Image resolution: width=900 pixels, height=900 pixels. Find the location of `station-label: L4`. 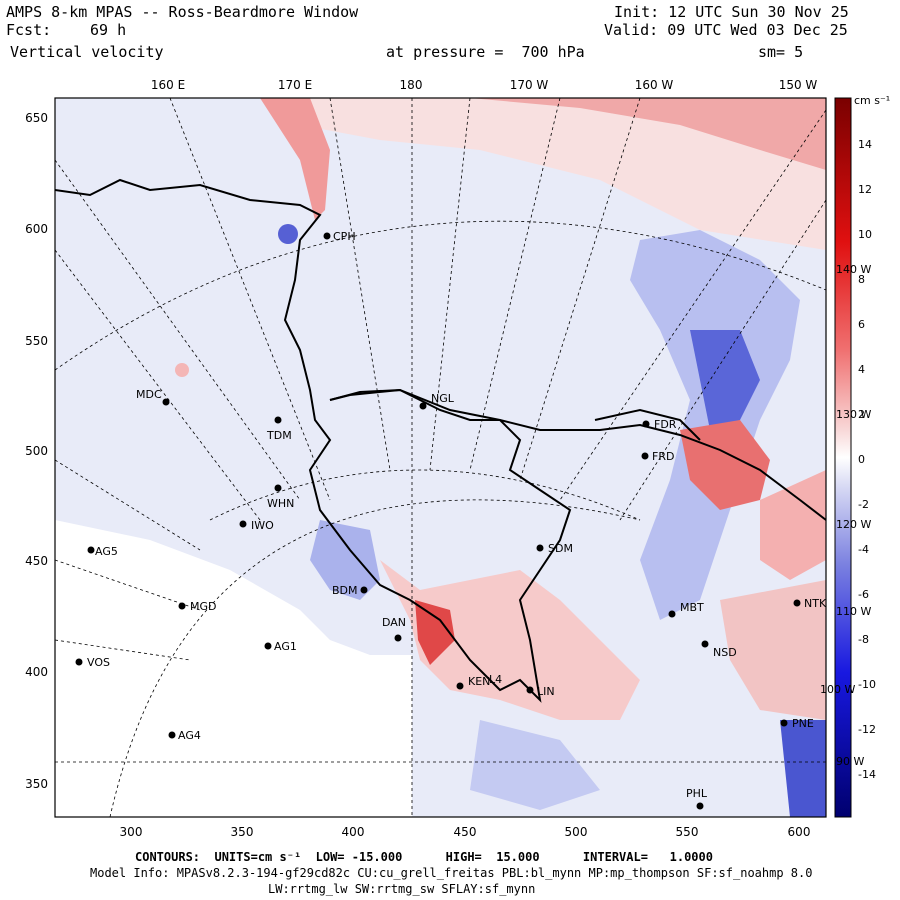

station-label: L4 is located at coordinates (495, 679).